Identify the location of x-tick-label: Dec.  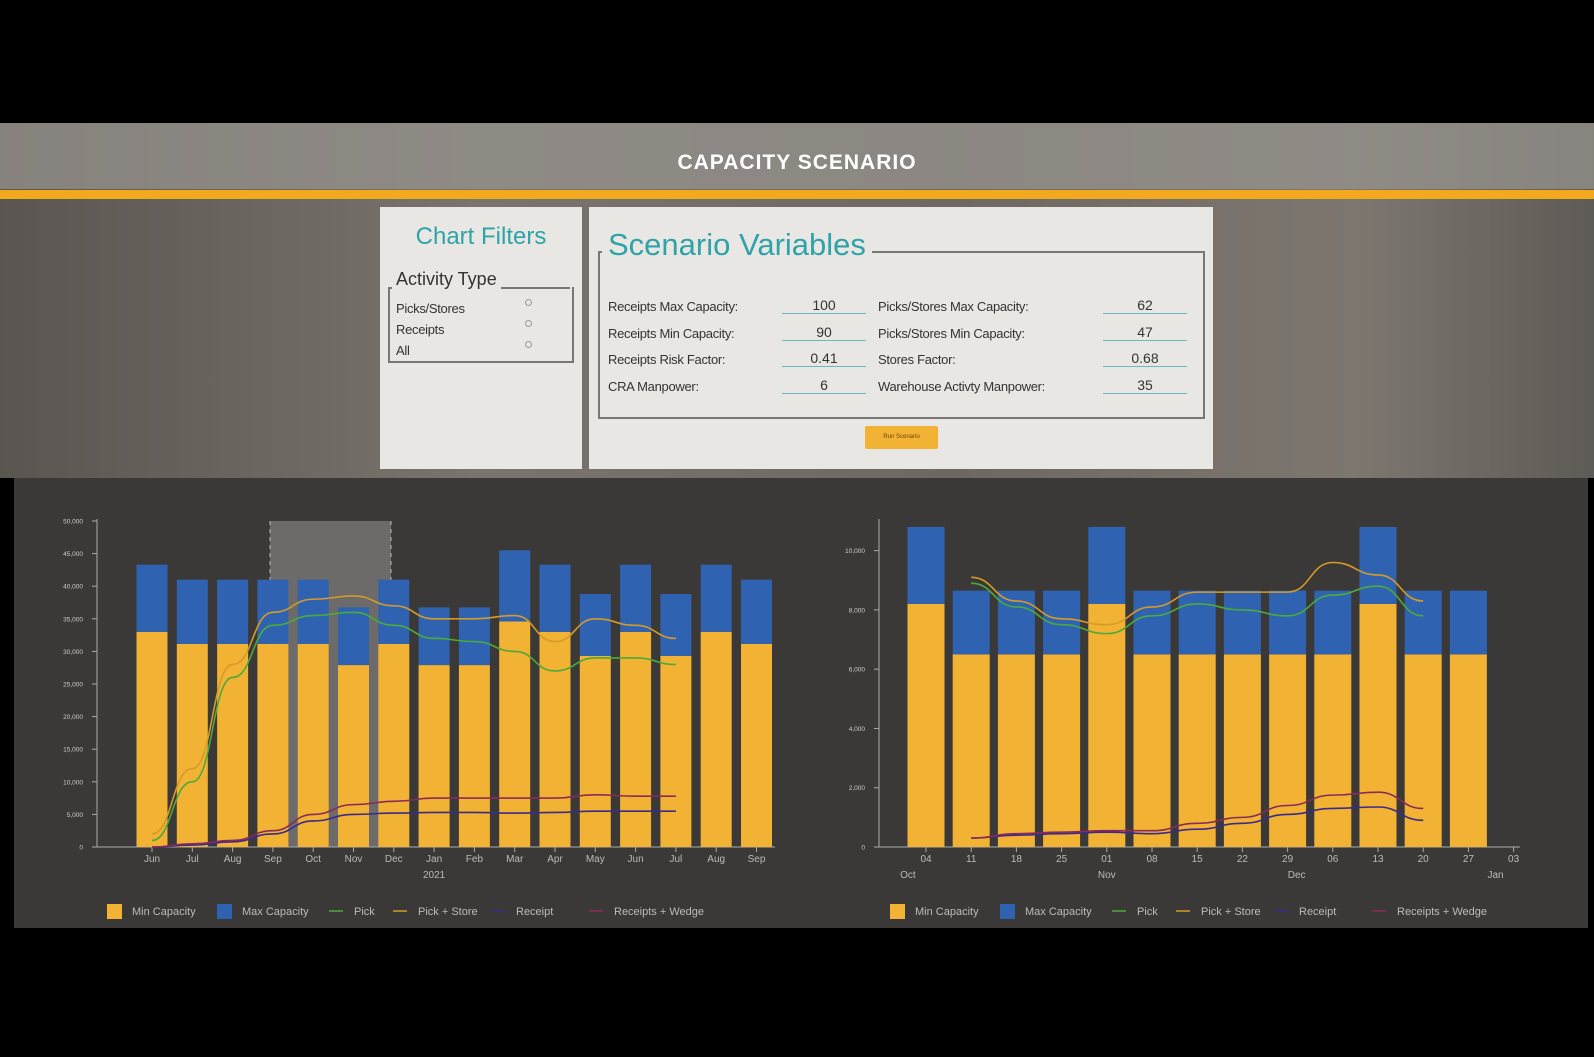
(394, 859).